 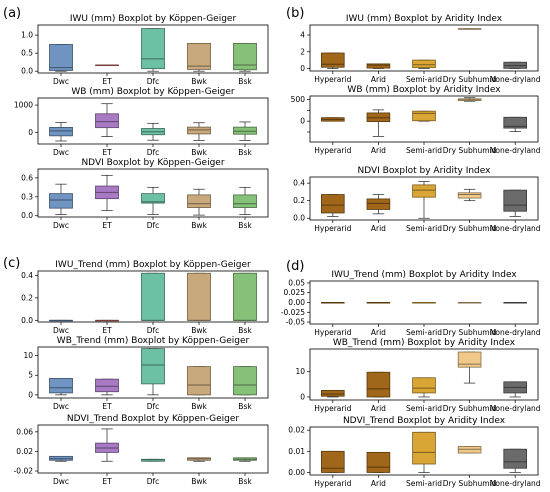 What do you see at coordinates (298, 99) in the screenshot?
I see `y-tick-label: 500` at bounding box center [298, 99].